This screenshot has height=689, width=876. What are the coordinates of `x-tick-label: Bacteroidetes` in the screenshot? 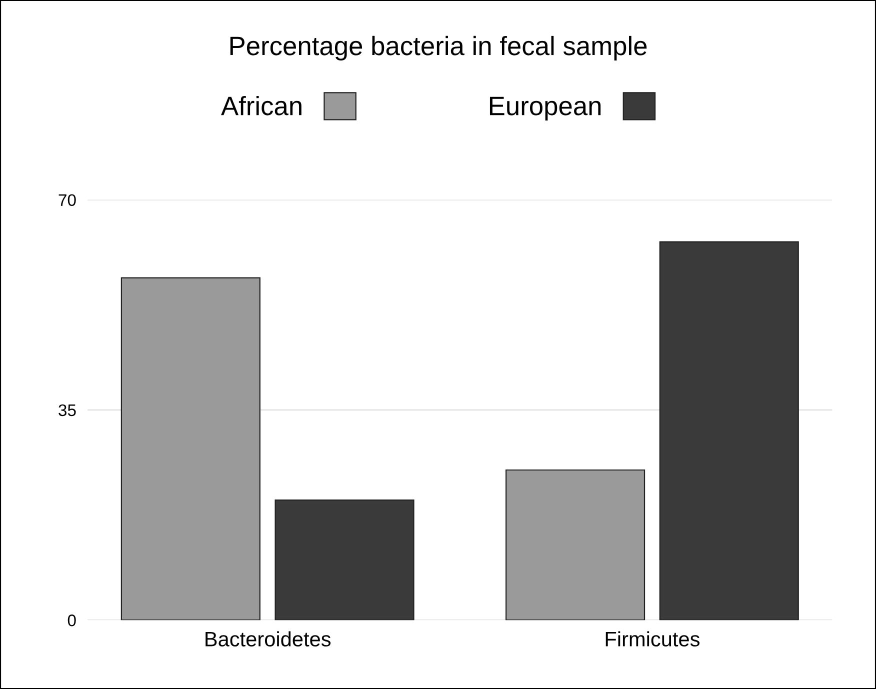 It's located at (268, 639).